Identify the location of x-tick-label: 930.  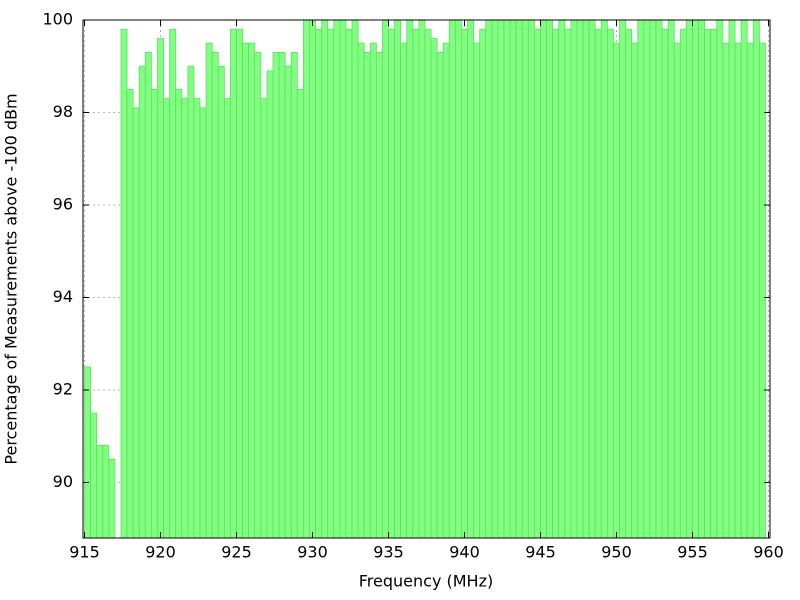
(312, 552).